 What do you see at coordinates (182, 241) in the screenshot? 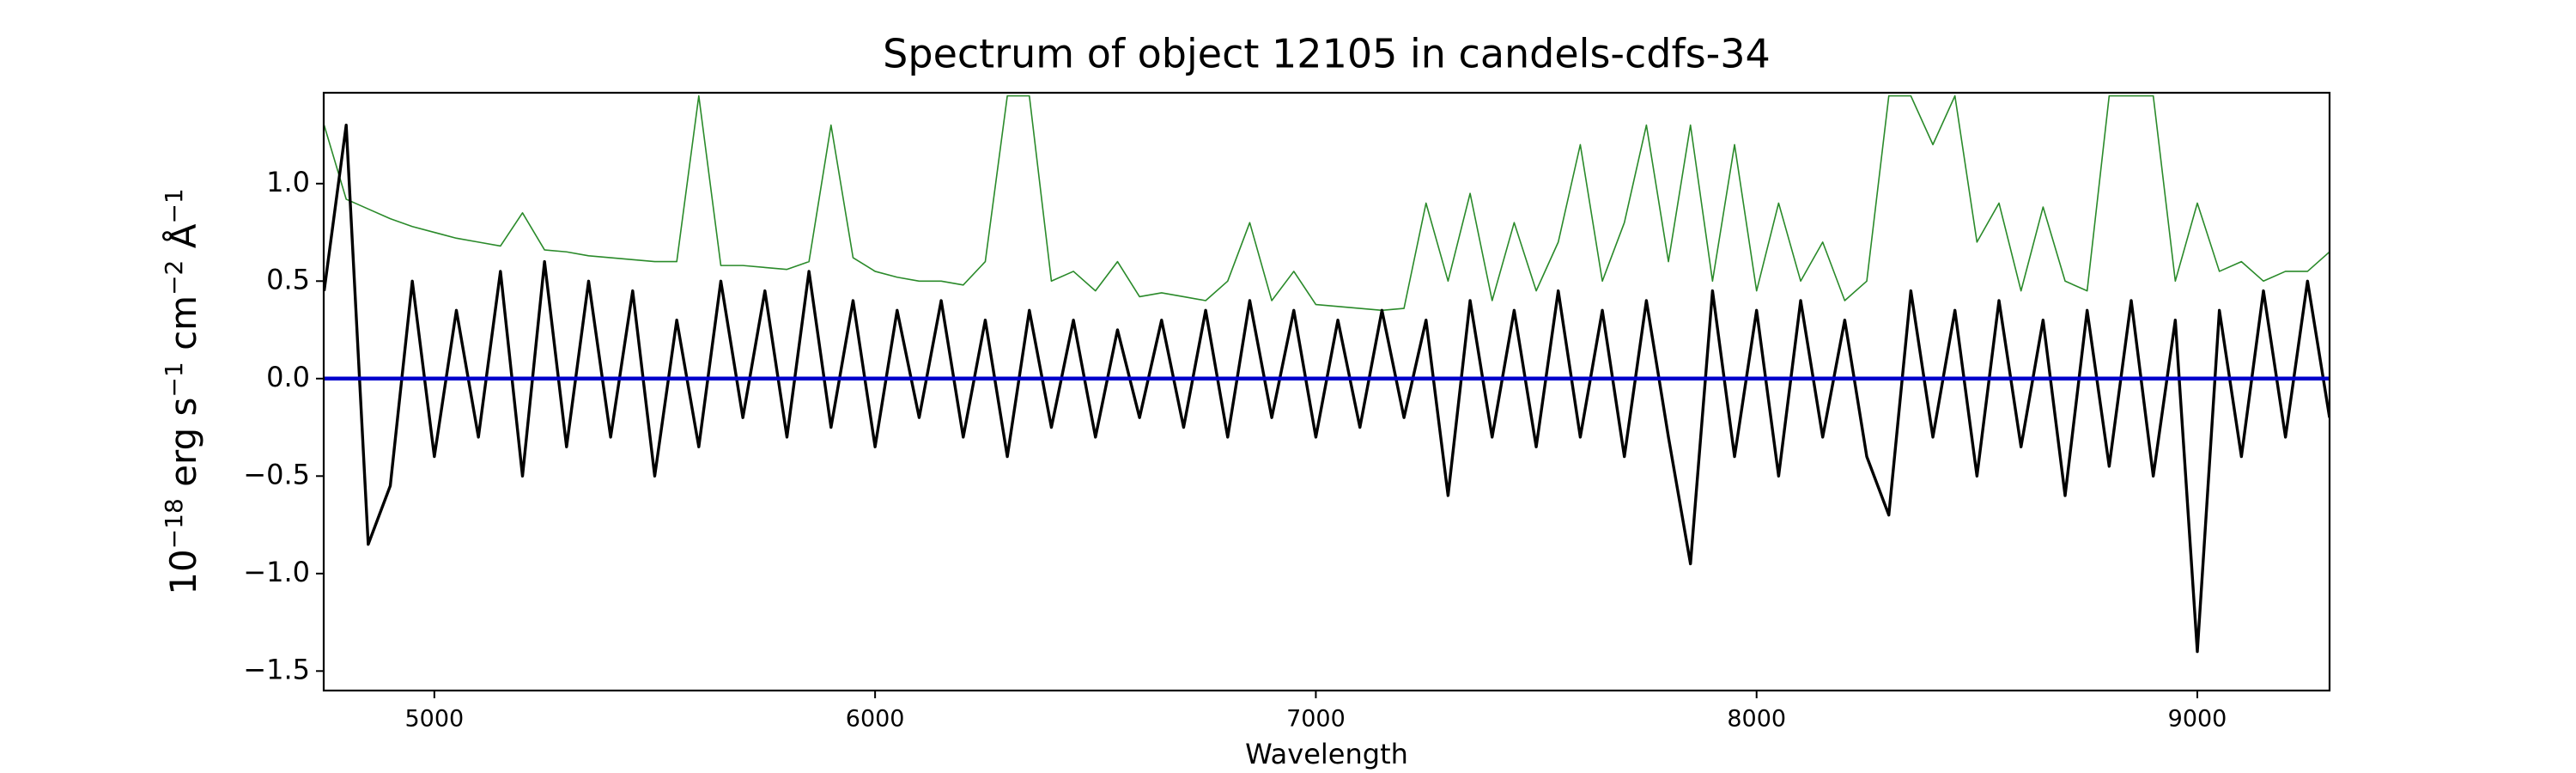
I see `y-axis-label-part: Å` at bounding box center [182, 241].